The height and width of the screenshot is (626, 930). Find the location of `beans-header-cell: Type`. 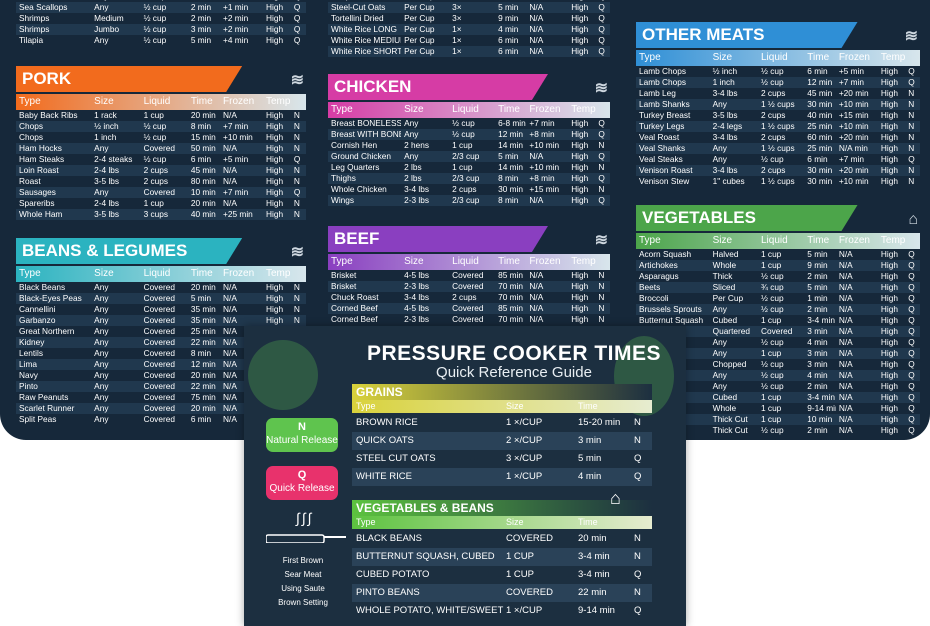

beans-header-cell: Type is located at coordinates (30, 273).